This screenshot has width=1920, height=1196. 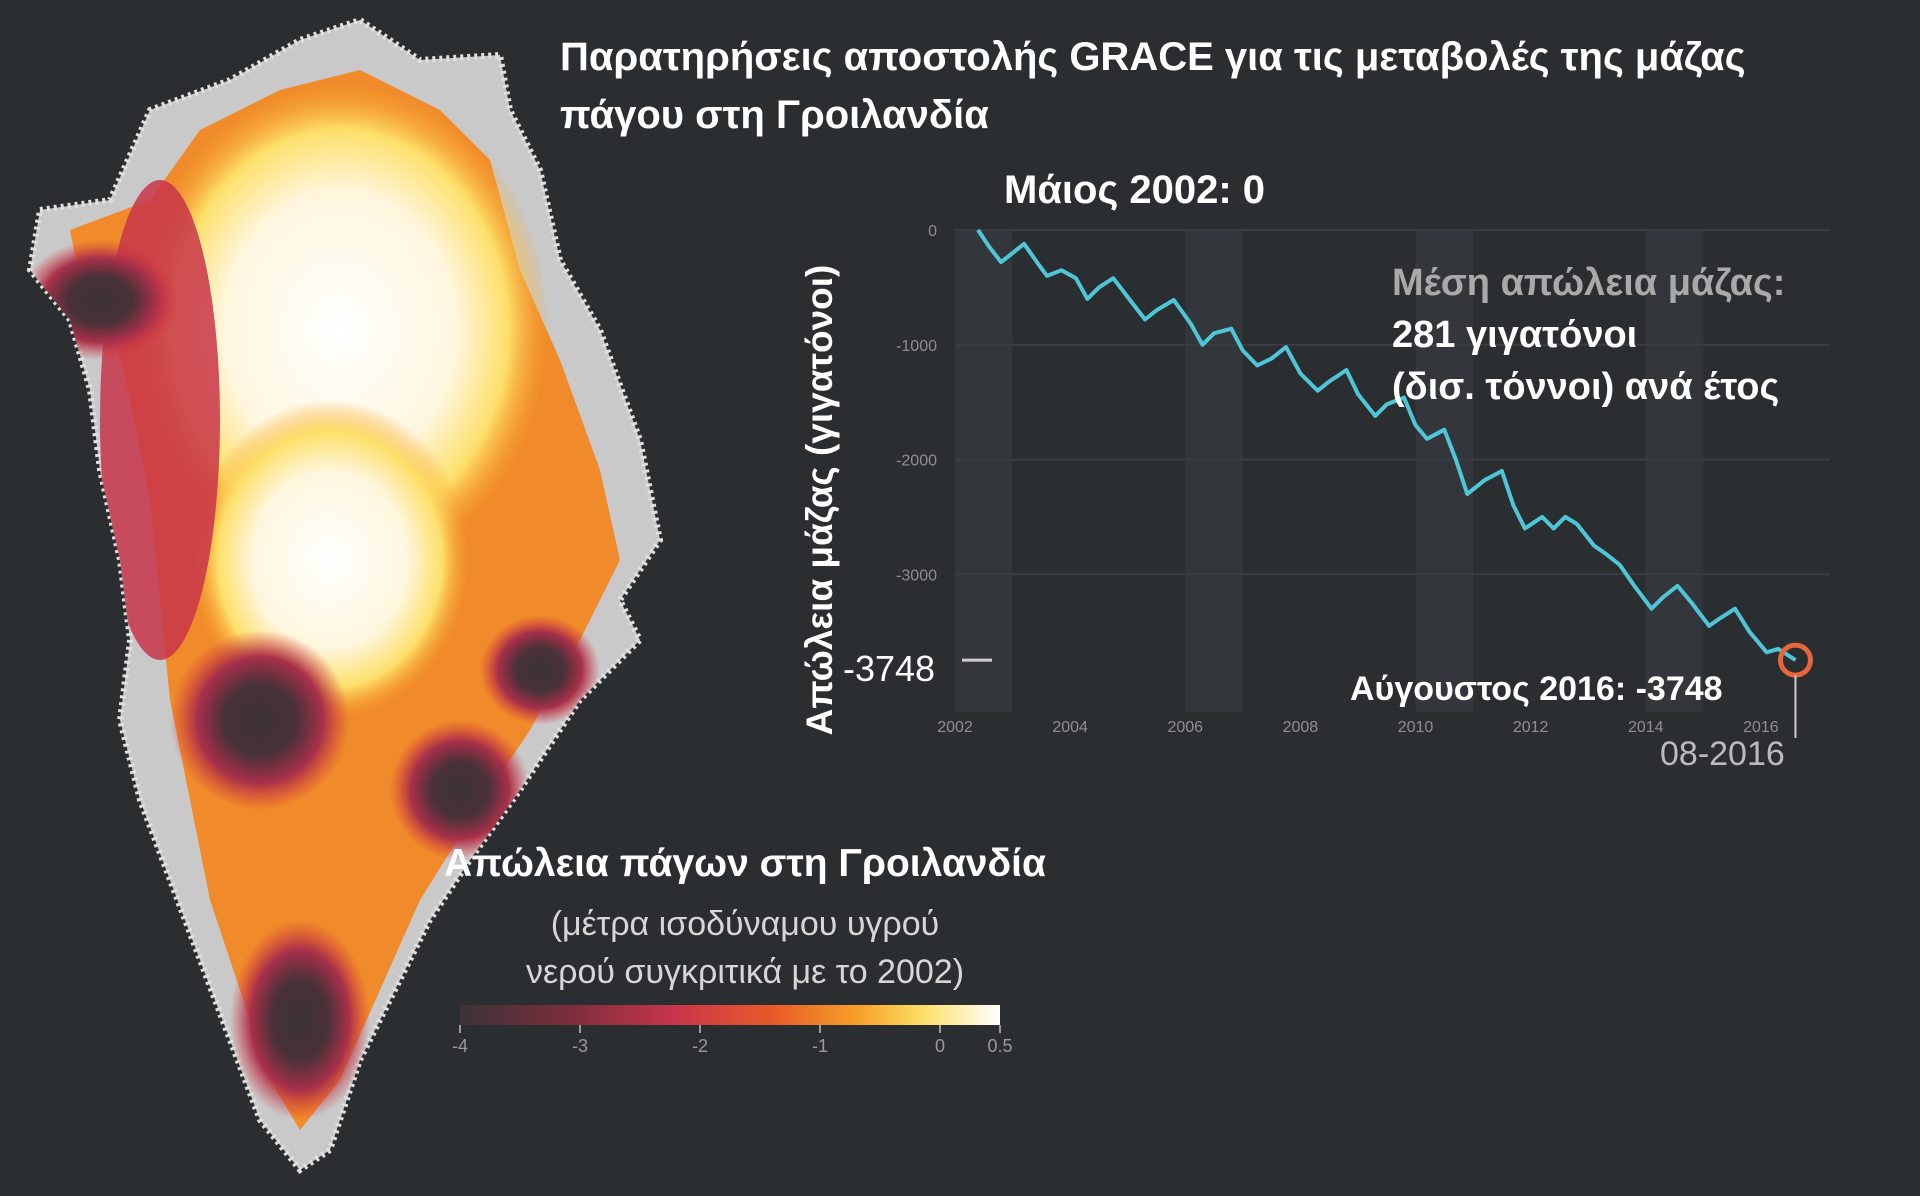 I want to click on x-tick-label: 2014, so click(x=1646, y=727).